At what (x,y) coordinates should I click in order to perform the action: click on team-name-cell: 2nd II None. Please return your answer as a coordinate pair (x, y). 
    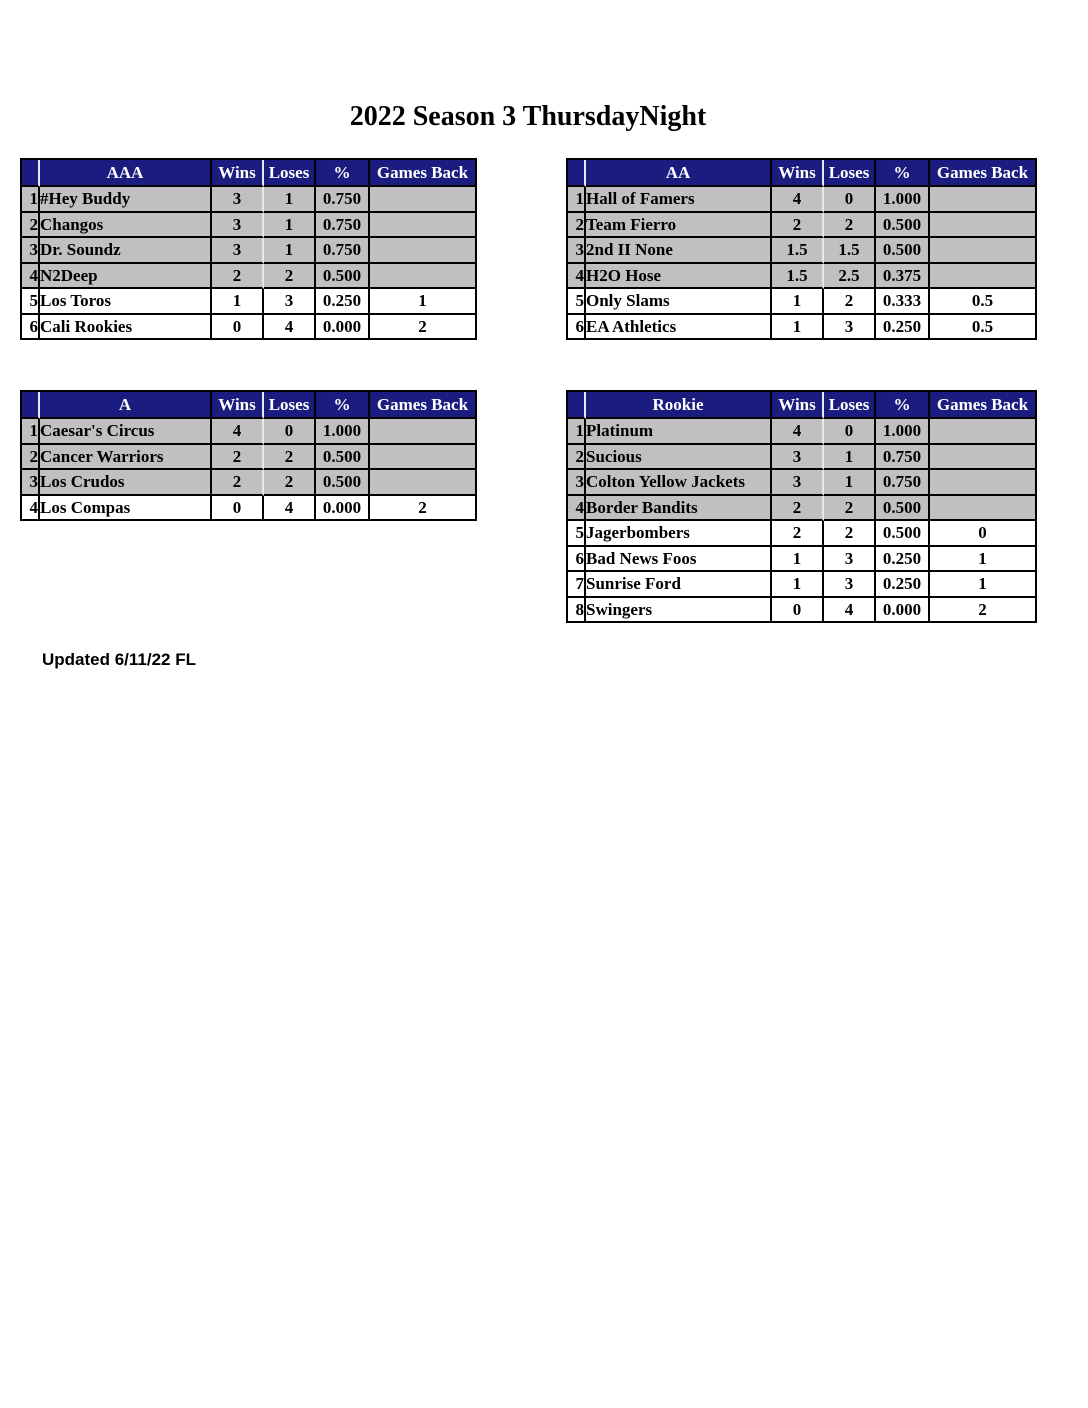
    Looking at the image, I should click on (679, 251).